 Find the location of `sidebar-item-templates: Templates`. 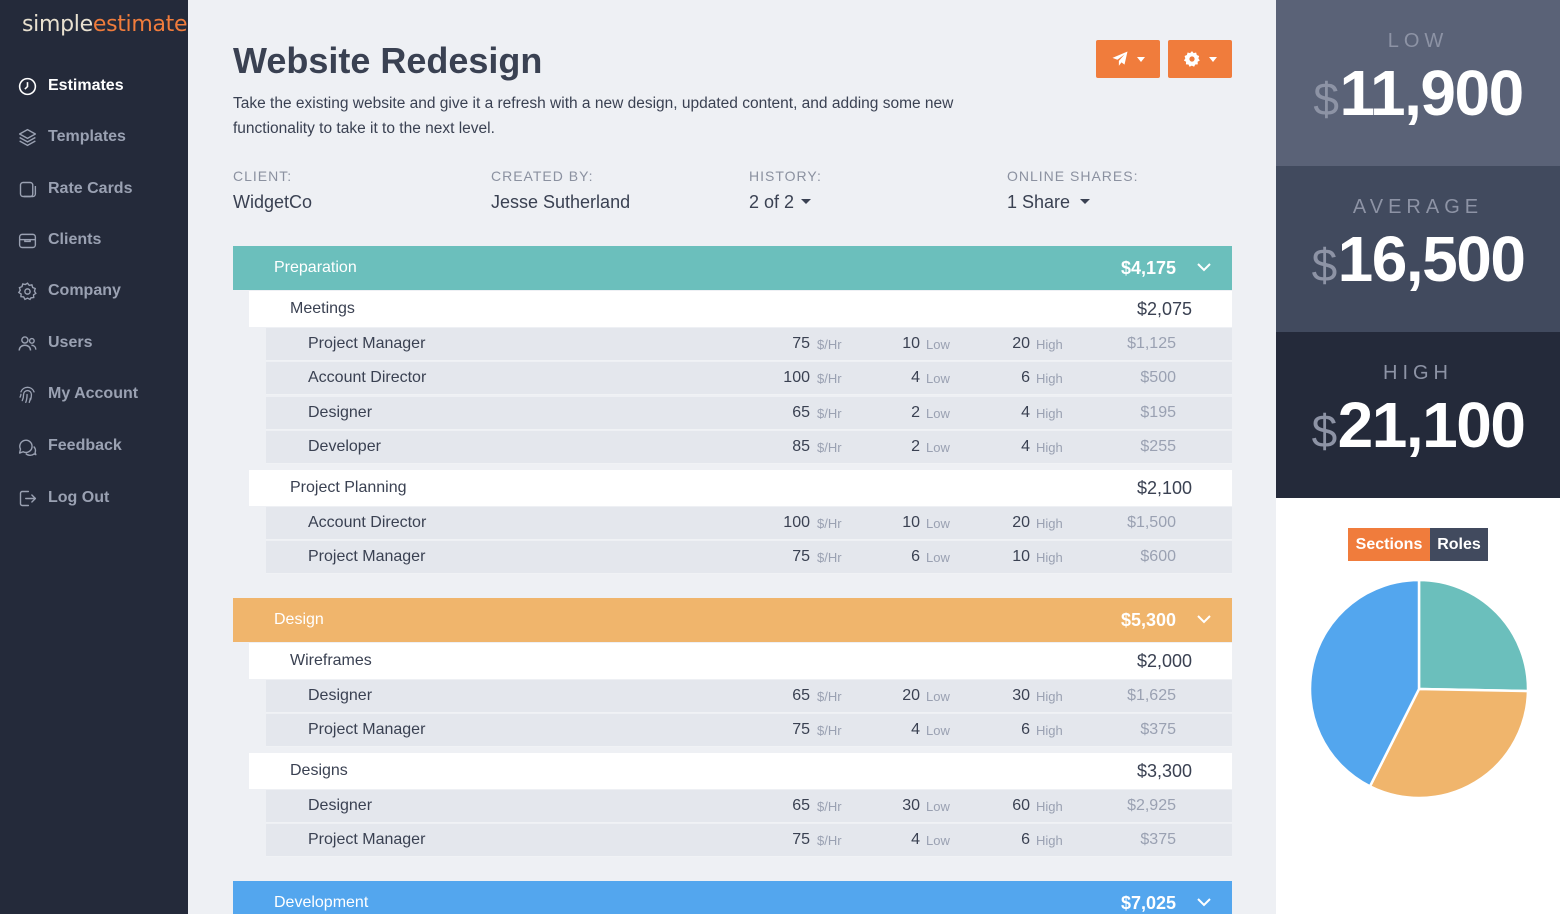

sidebar-item-templates: Templates is located at coordinates (101, 137).